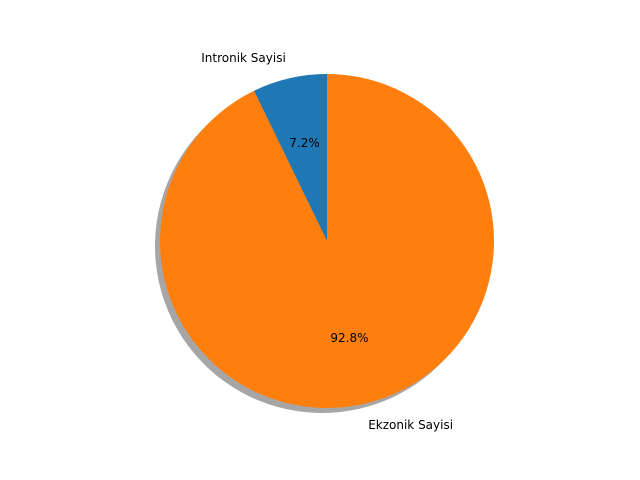 This screenshot has height=480, width=640. I want to click on slice-intronik-sayisi, so click(290, 157).